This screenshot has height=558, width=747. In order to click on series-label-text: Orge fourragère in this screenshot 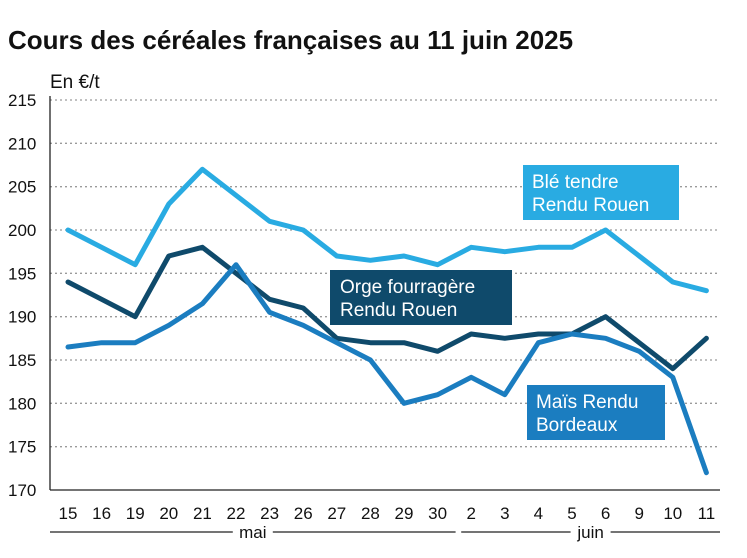, I will do `click(407, 287)`.